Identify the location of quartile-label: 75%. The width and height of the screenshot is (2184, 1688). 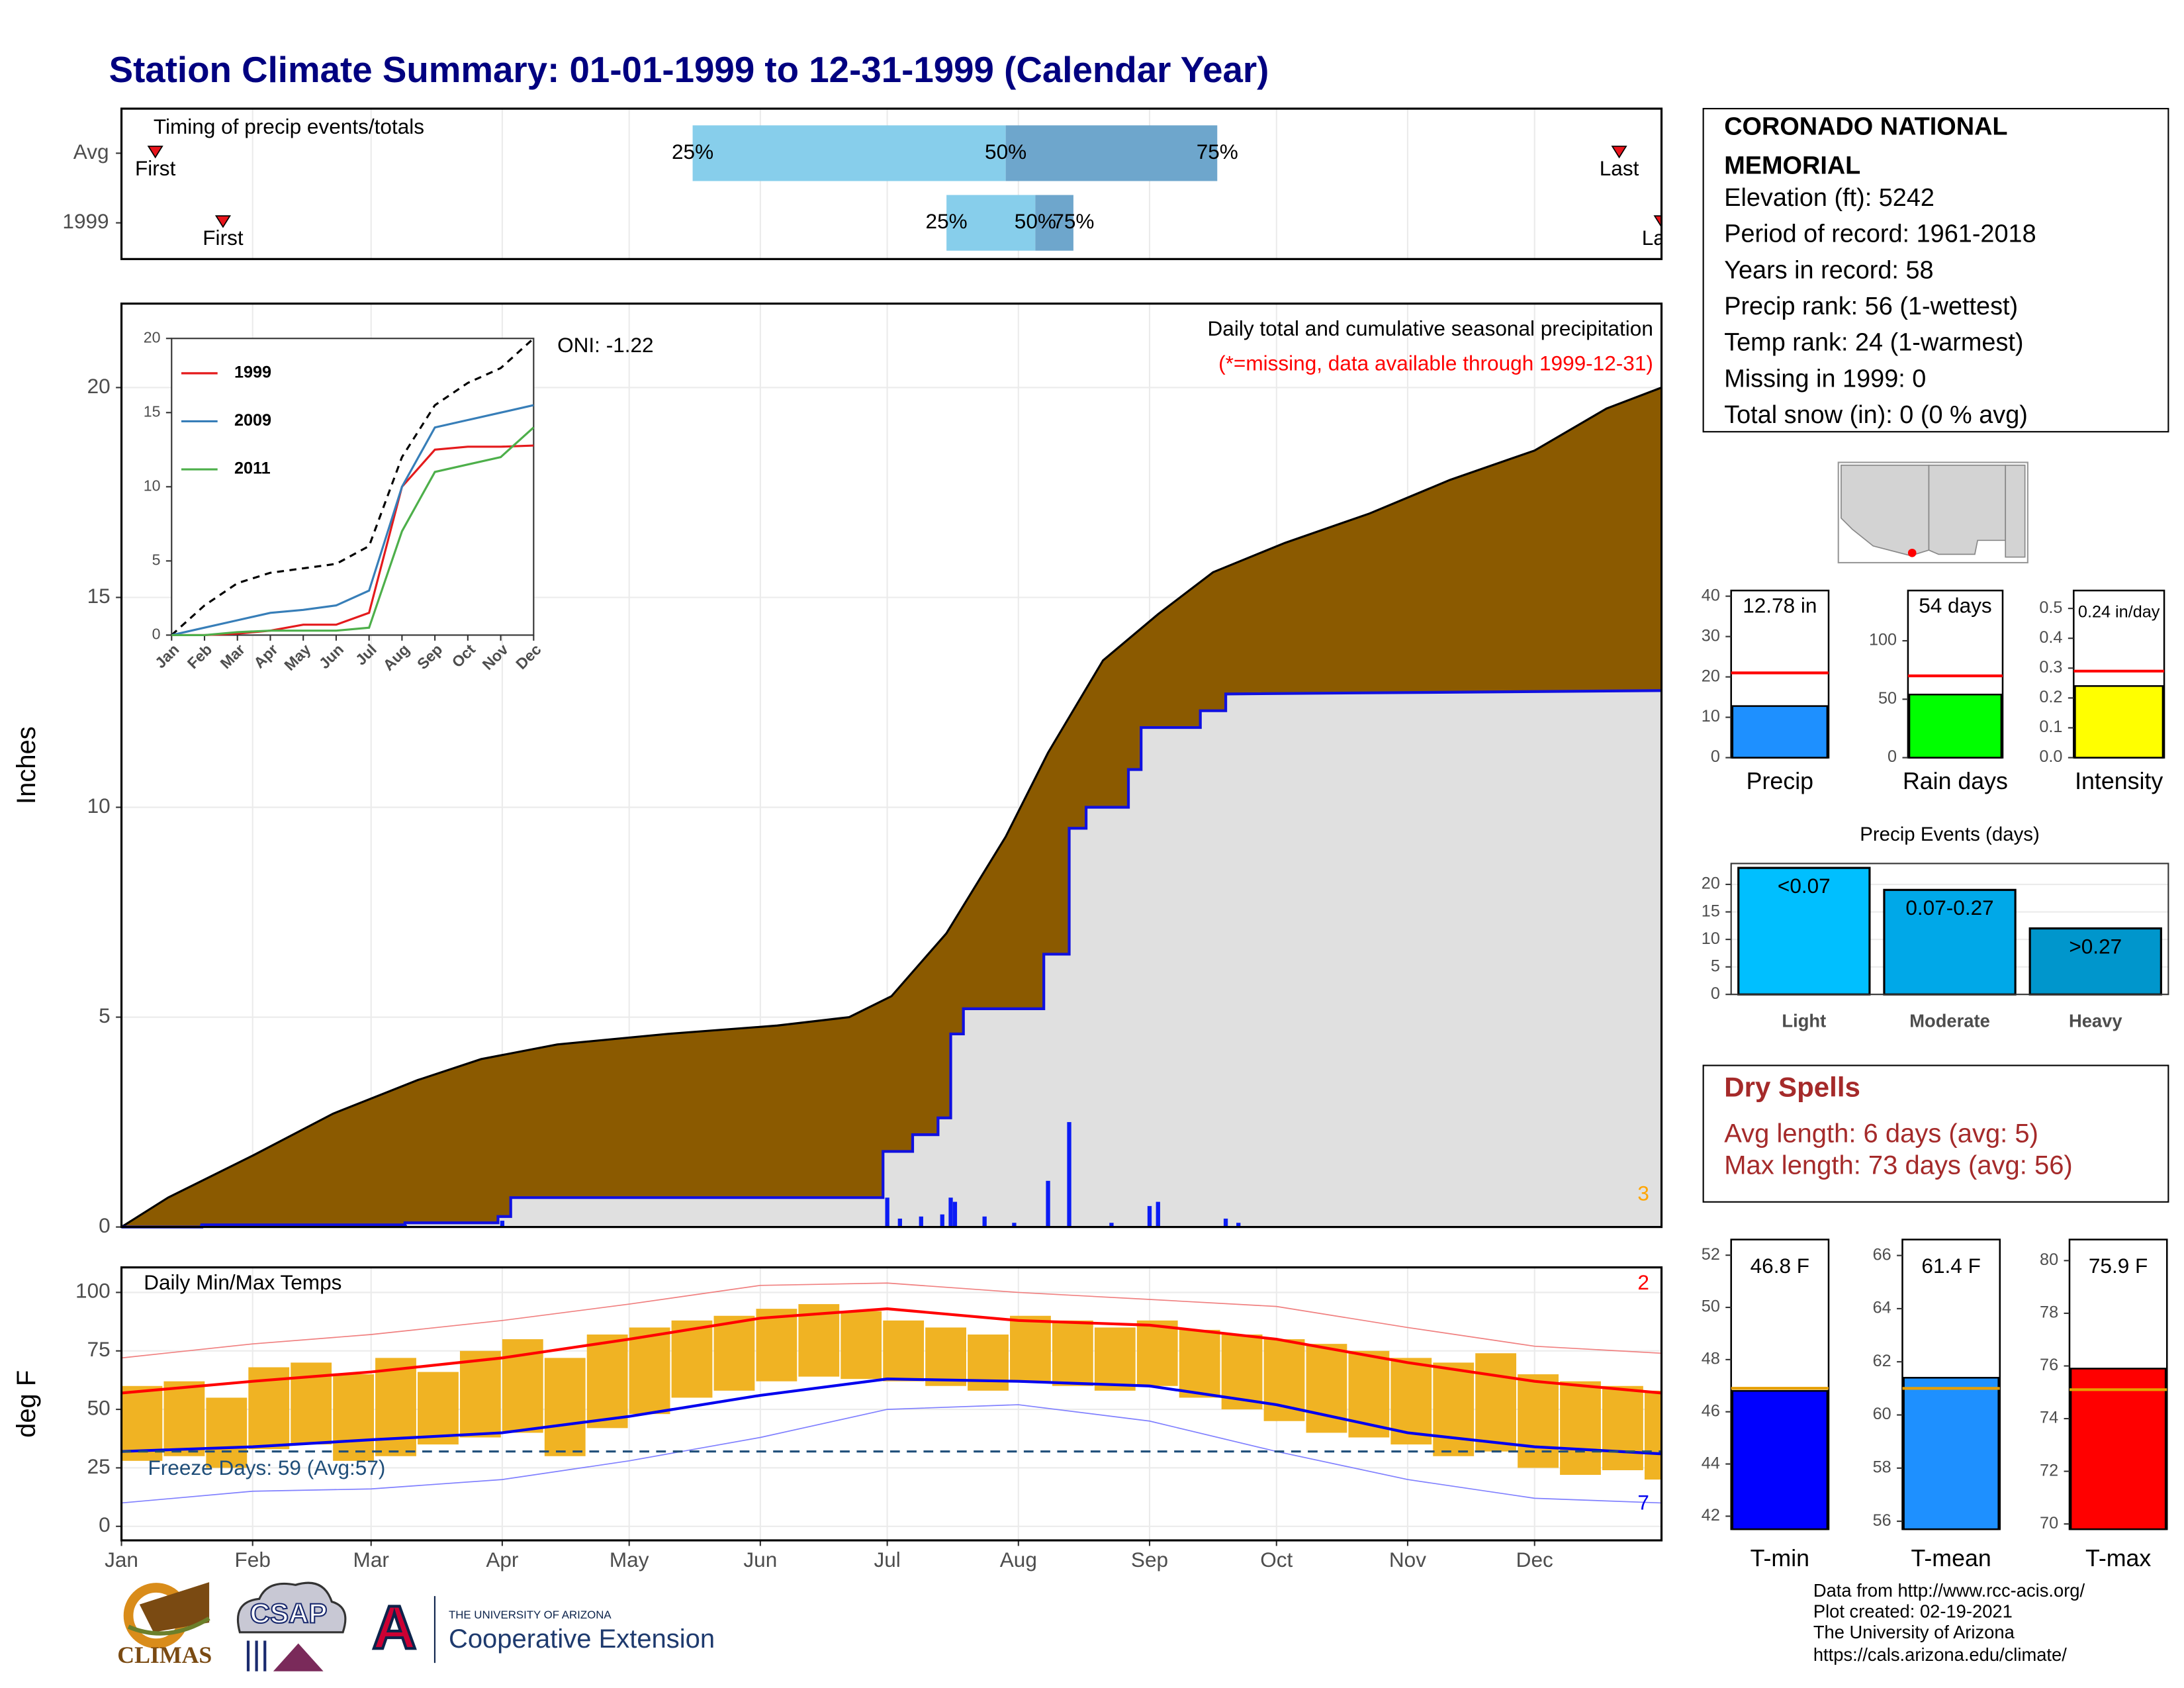
(1073, 221).